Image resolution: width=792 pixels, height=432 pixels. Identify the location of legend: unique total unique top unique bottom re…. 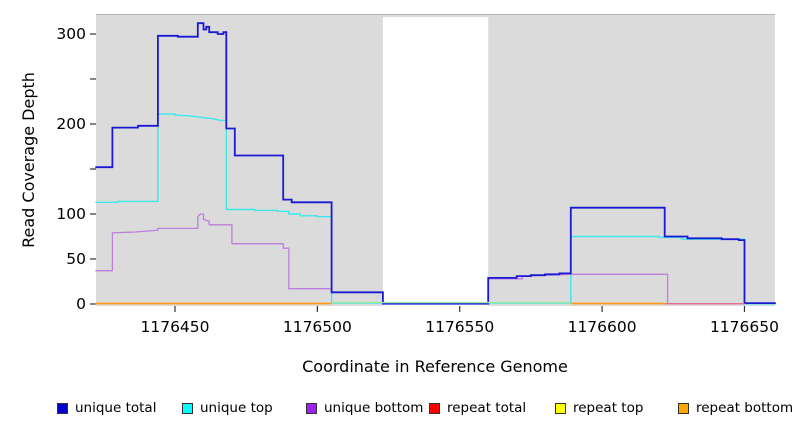
(396, 409).